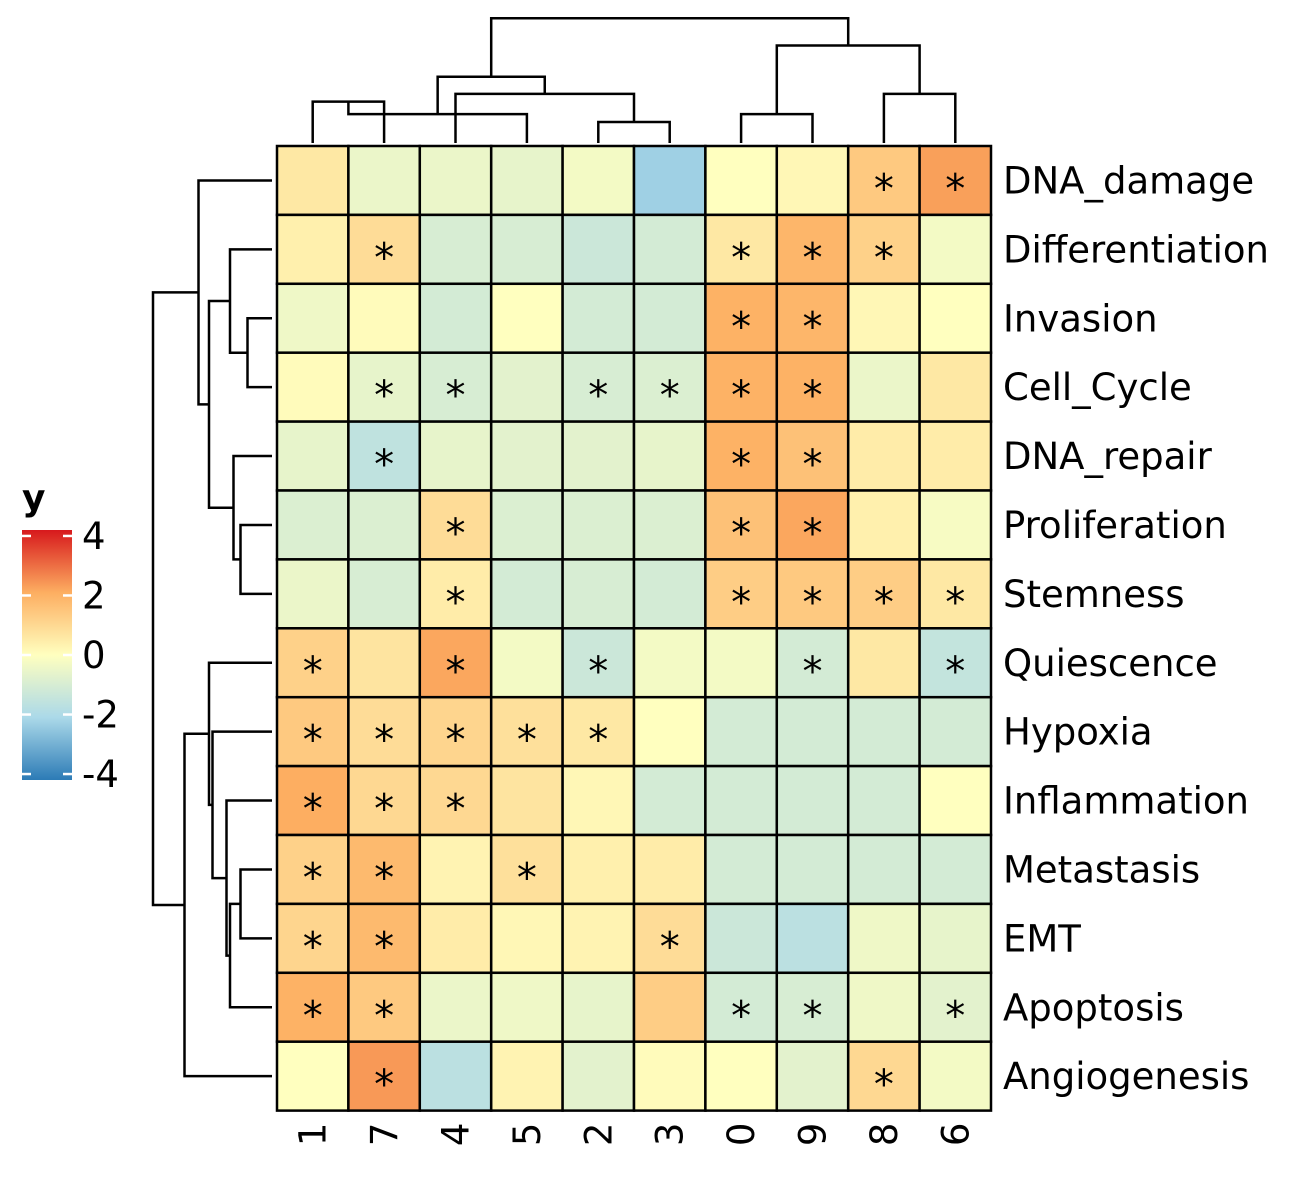 The image size is (1299, 1181). I want to click on legend-label: 0, so click(94, 655).